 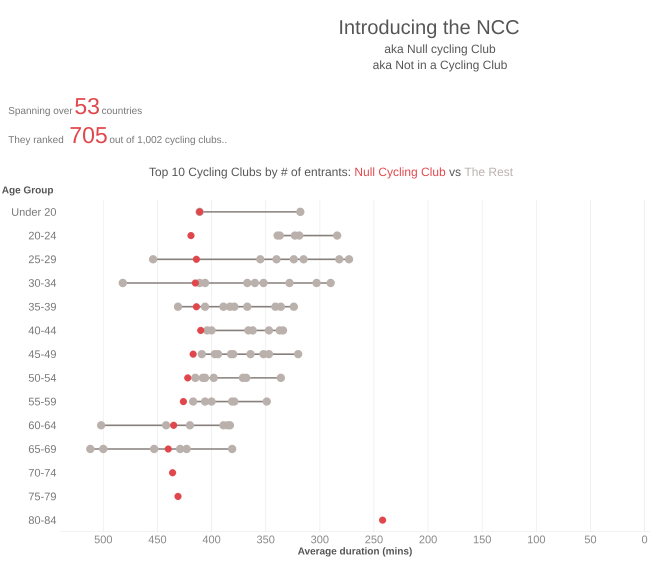 I want to click on x-tick-label: 100, so click(x=537, y=540).